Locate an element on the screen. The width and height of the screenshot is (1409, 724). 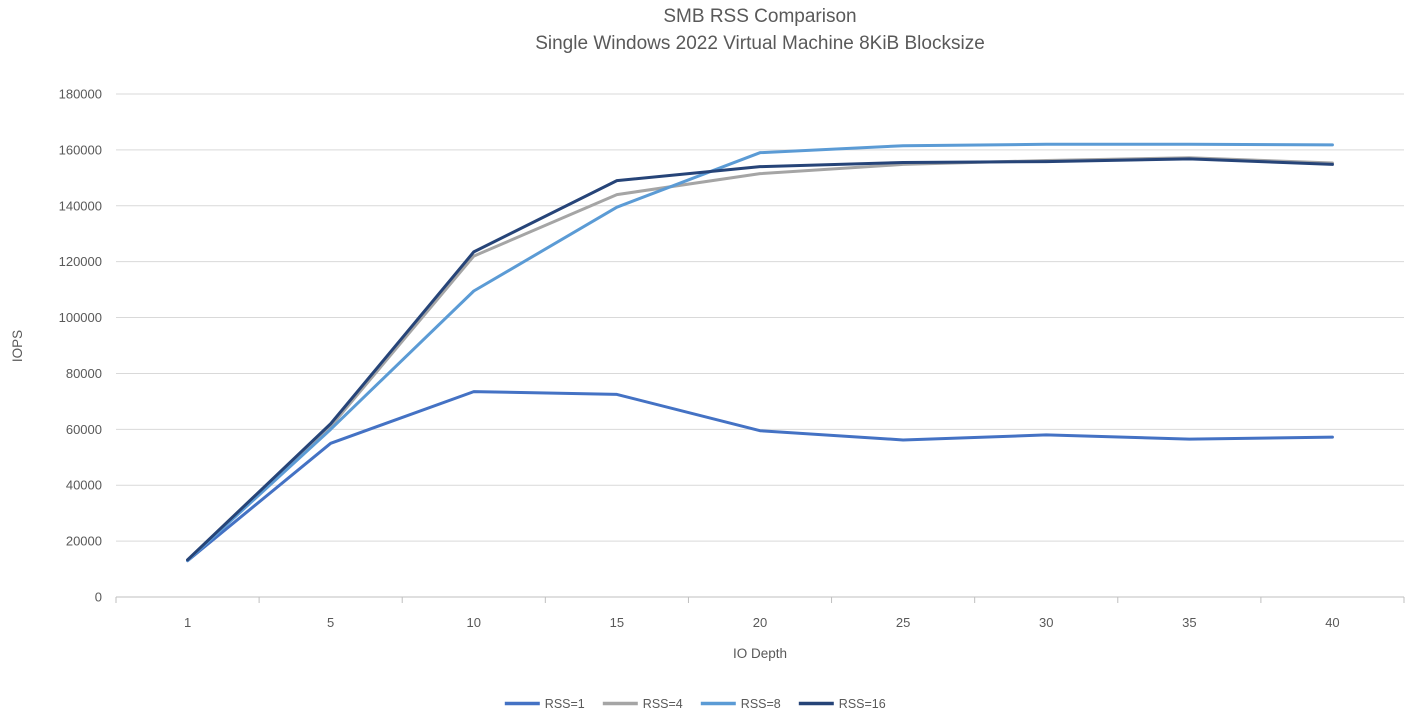
y-tick-label: 20000 is located at coordinates (84, 541).